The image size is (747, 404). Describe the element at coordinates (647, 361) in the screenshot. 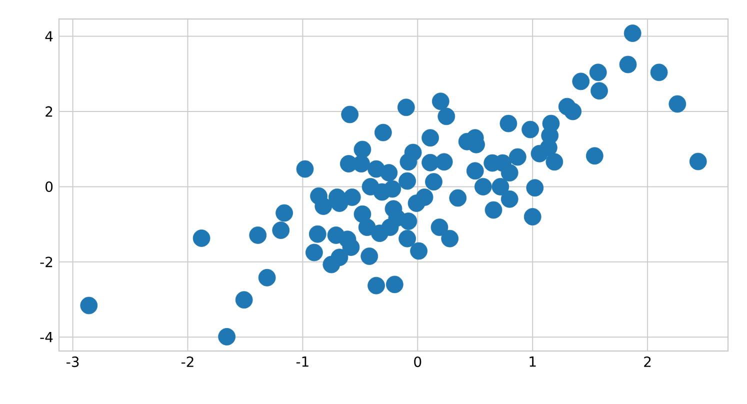

I see `x-tick-label: 2` at that location.